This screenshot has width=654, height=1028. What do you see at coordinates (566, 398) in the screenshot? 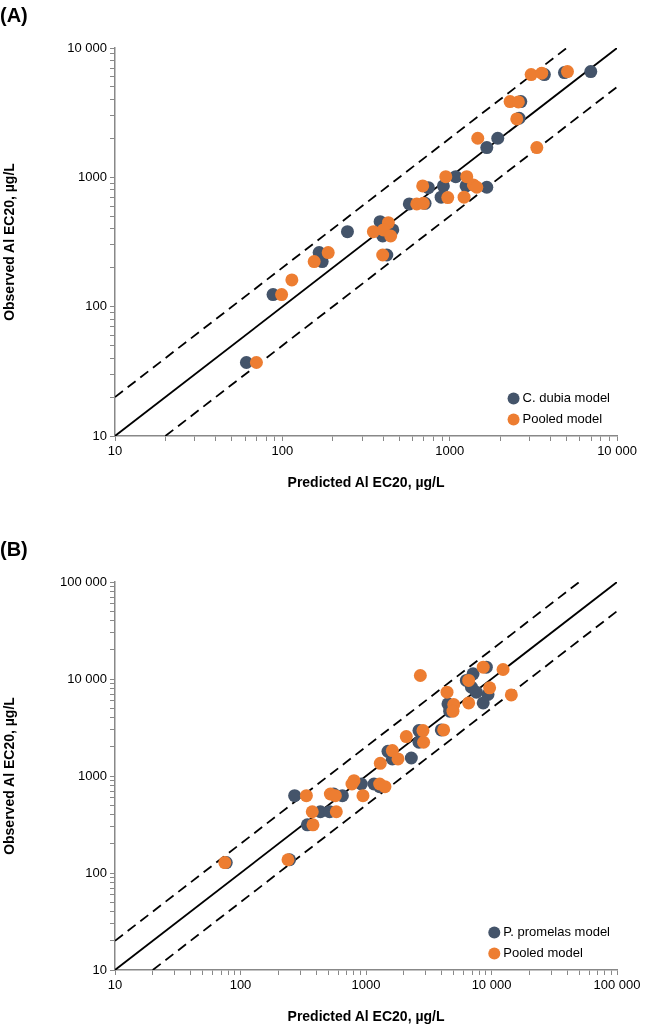
I see `legend-label: C. dubia model` at bounding box center [566, 398].